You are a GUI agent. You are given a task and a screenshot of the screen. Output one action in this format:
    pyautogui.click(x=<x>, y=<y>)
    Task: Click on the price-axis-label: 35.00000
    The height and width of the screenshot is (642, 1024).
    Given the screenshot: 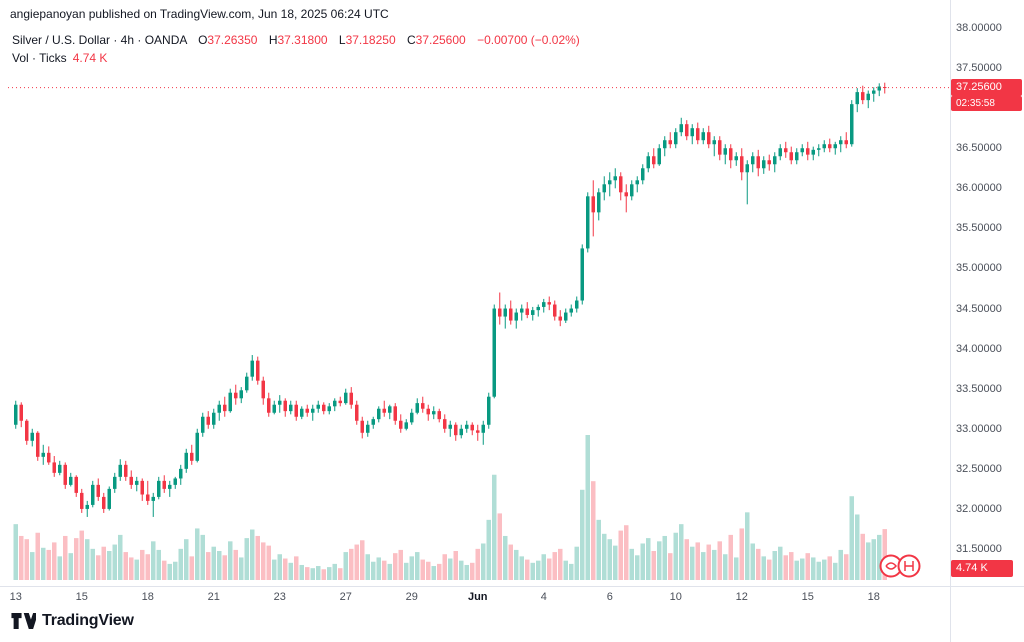 What is the action you would take?
    pyautogui.click(x=979, y=268)
    